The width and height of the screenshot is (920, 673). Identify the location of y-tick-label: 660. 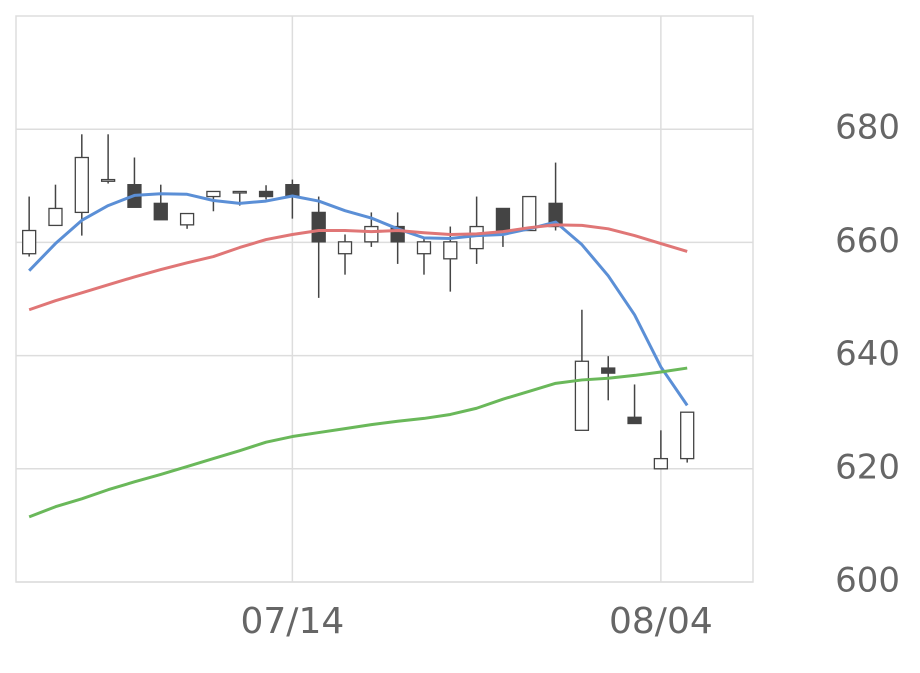
(867, 241).